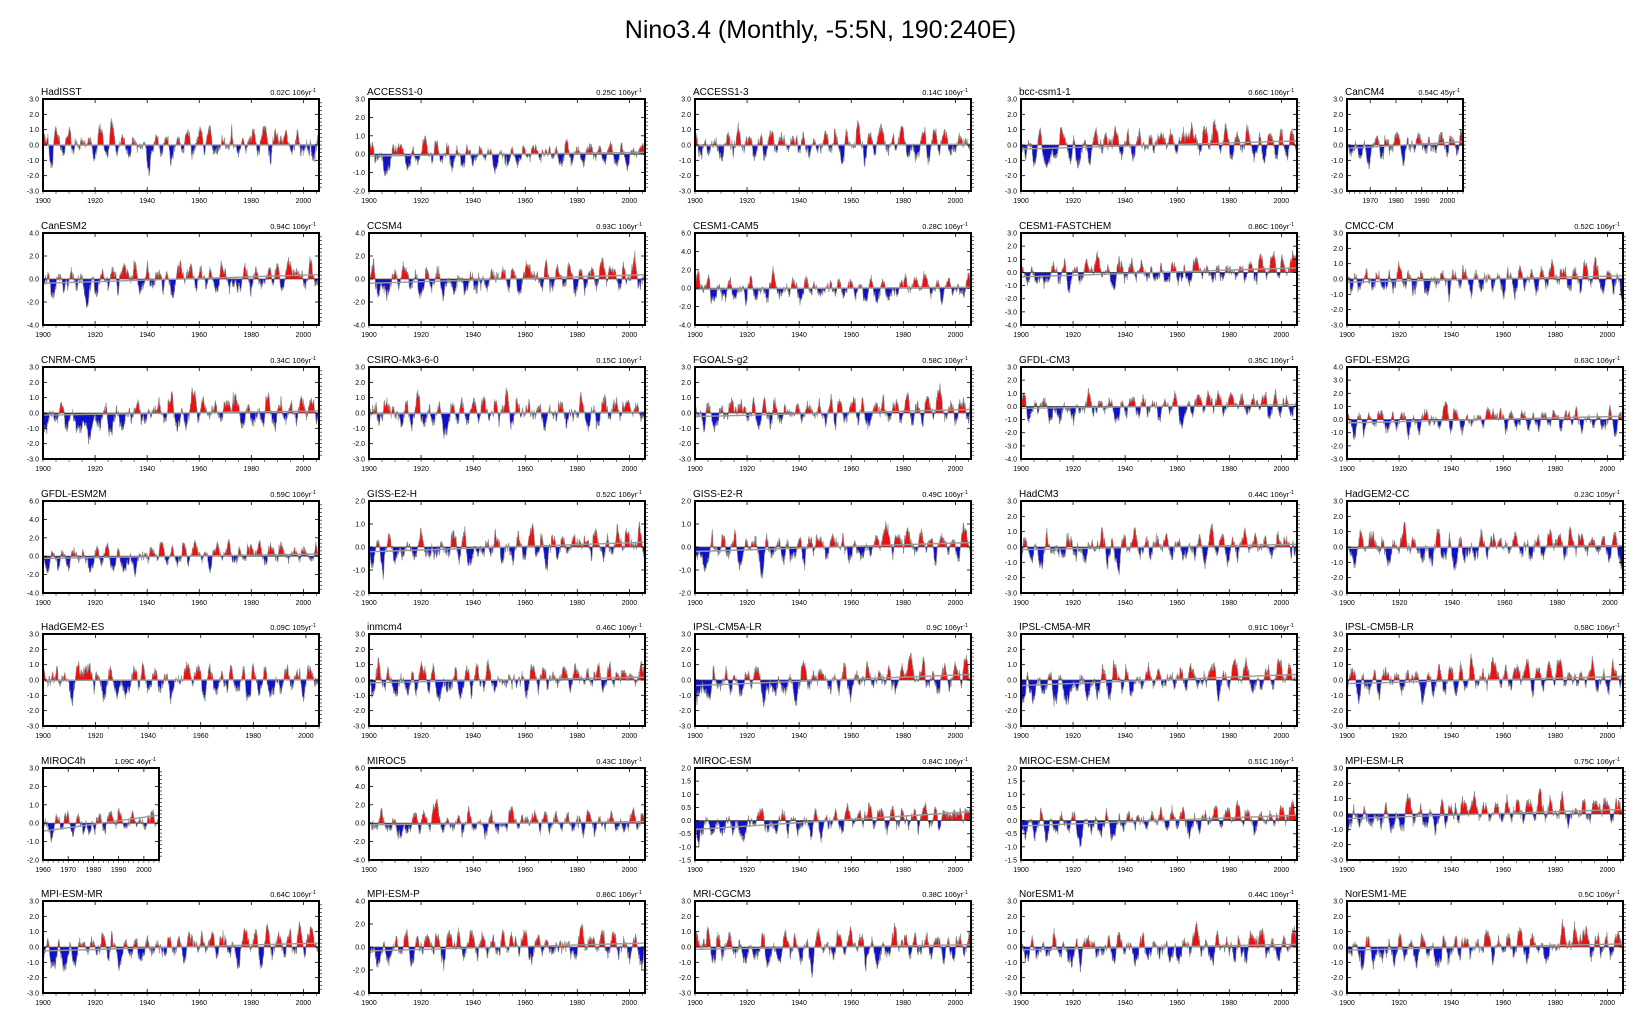 The height and width of the screenshot is (1028, 1641). Describe the element at coordinates (686, 782) in the screenshot. I see `y-tick-label: 1.5` at that location.